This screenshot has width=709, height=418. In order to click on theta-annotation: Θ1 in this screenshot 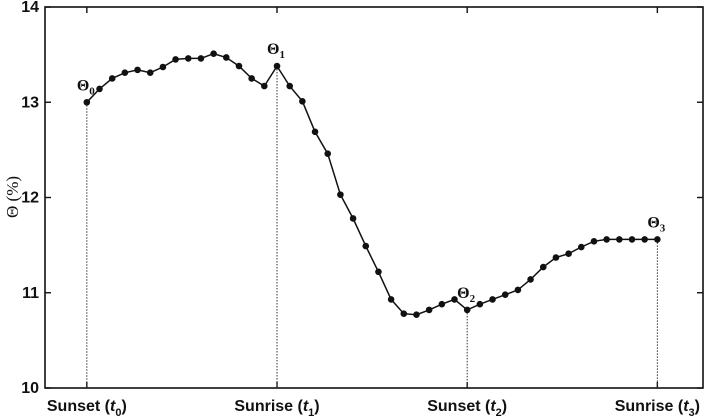, I will do `click(276, 51)`.